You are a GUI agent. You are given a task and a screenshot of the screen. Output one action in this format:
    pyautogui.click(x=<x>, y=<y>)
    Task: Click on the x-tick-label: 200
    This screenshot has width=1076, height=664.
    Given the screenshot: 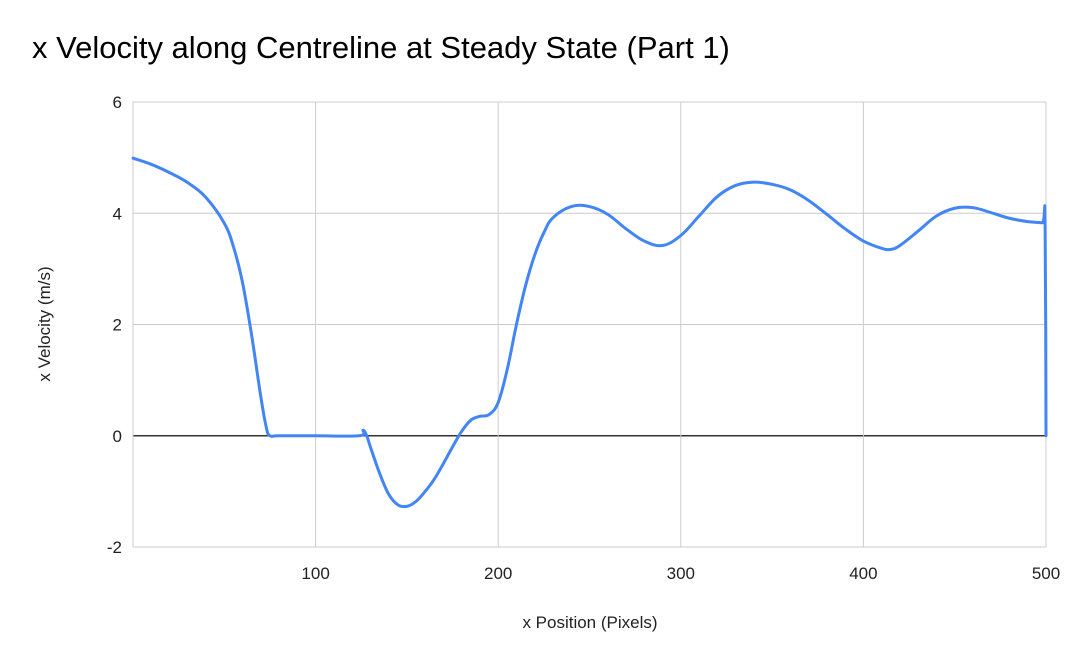 What is the action you would take?
    pyautogui.click(x=498, y=573)
    